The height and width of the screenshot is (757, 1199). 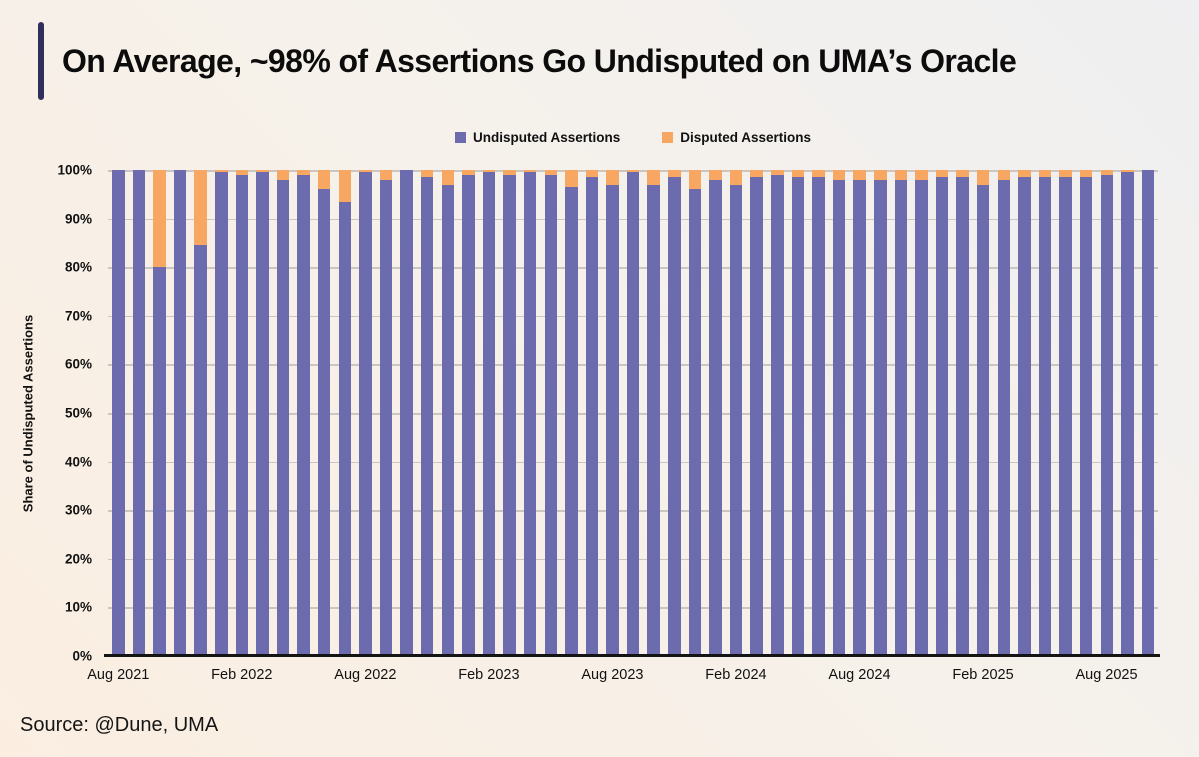 I want to click on y-axis-tick-labels: 0% 10% 20% 30% 40% 50% 60% 70% 80% 90% 100%, so click(x=50, y=413).